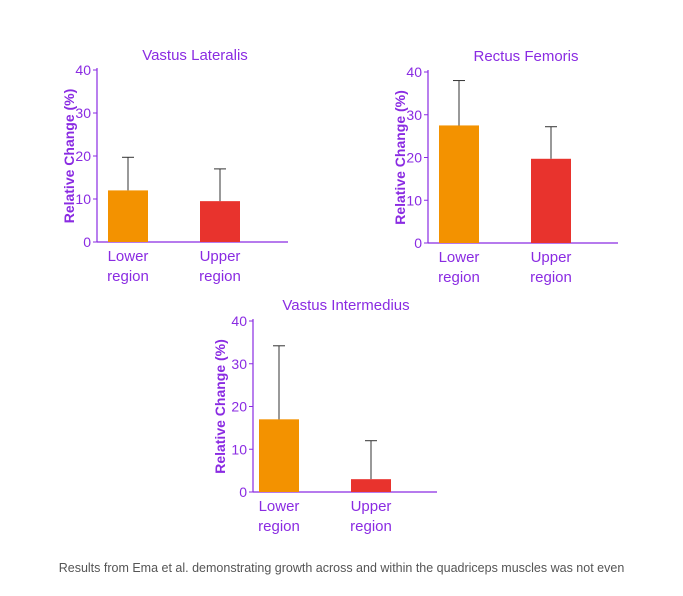 The width and height of the screenshot is (683, 596). Describe the element at coordinates (525, 56) in the screenshot. I see `chart-title: Rectus Femoris` at that location.